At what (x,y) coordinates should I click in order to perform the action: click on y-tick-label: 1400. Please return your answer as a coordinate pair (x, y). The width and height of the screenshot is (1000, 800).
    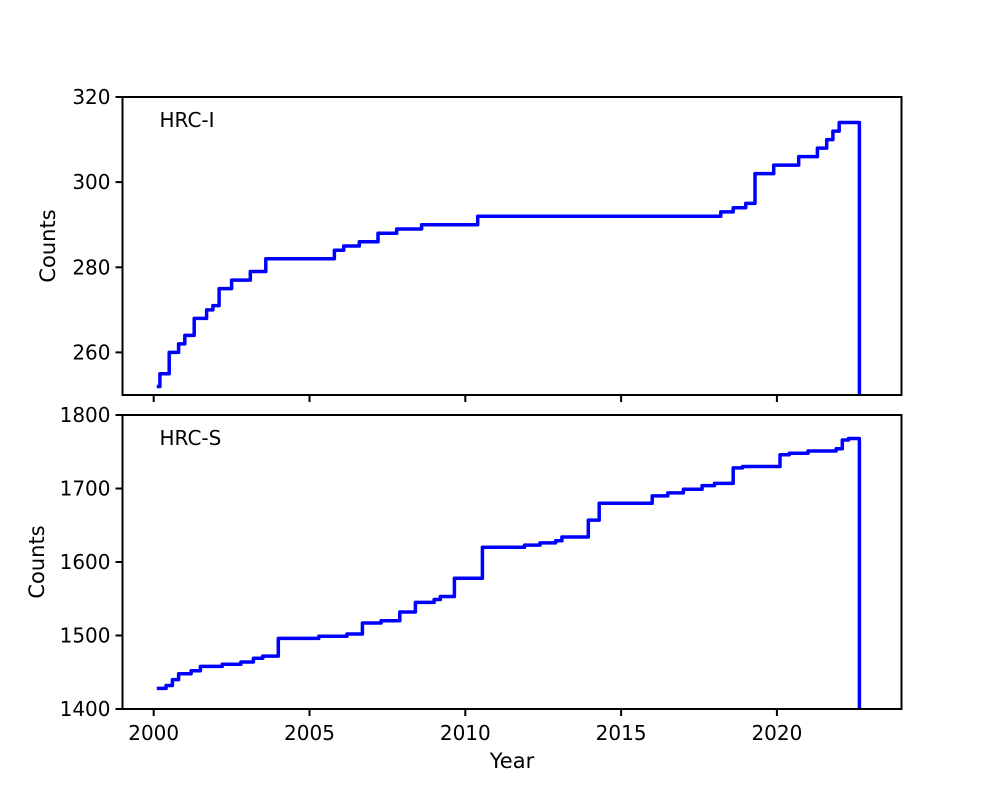
    Looking at the image, I should click on (85, 709).